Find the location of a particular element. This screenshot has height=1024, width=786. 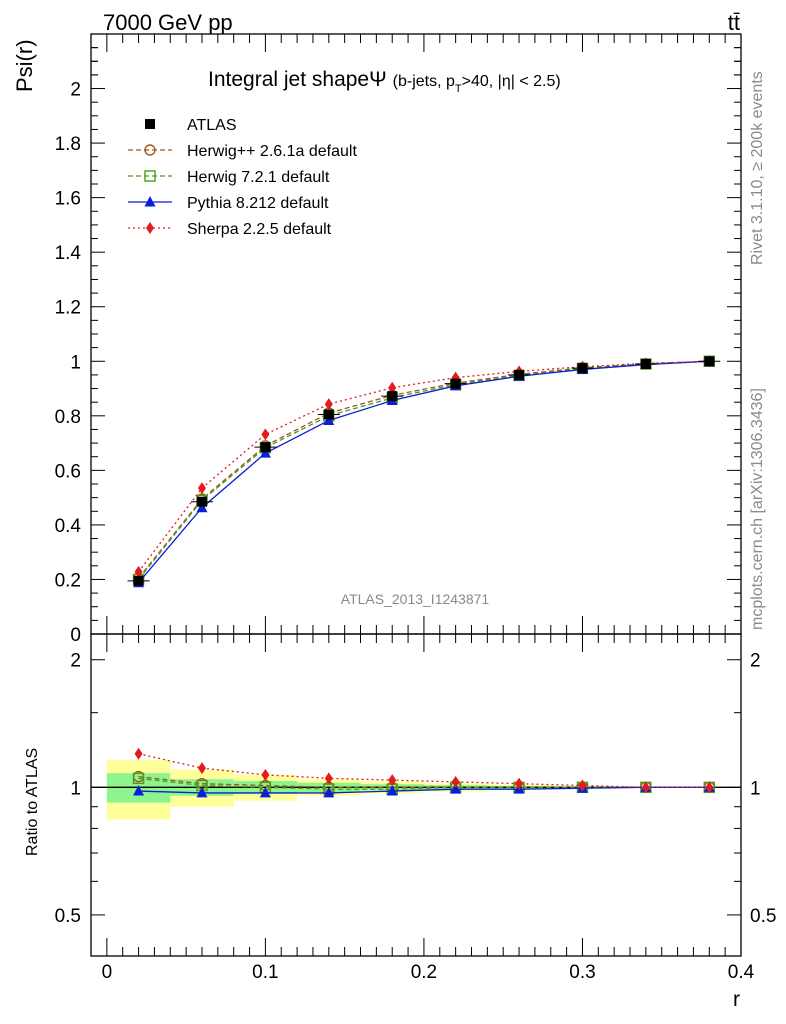

process-label: tt̄ is located at coordinates (734, 22).